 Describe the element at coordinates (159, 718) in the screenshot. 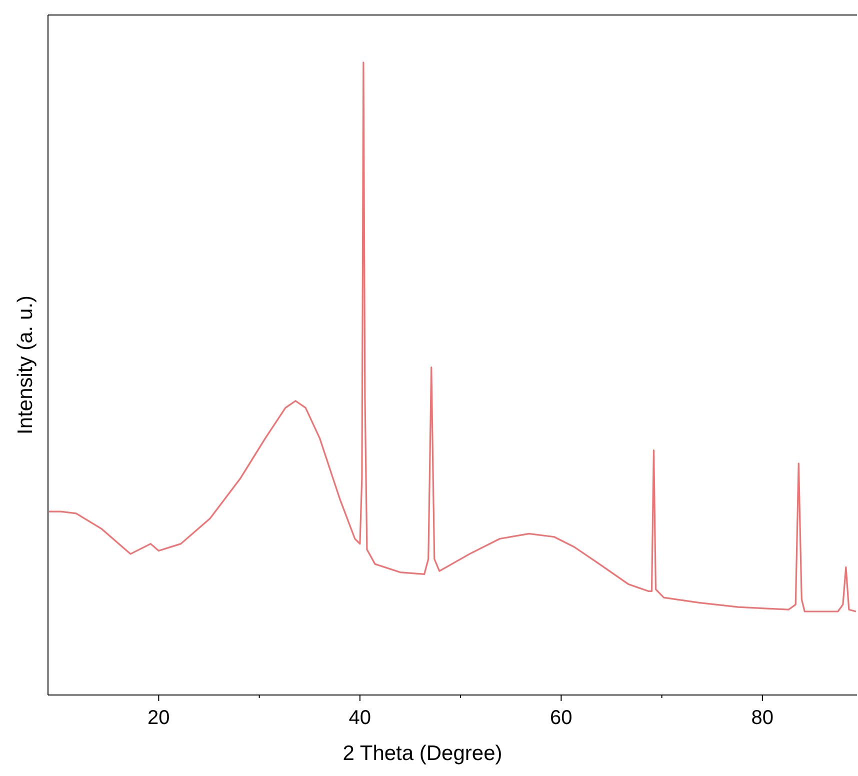

I see `x-tick-label: 20` at that location.